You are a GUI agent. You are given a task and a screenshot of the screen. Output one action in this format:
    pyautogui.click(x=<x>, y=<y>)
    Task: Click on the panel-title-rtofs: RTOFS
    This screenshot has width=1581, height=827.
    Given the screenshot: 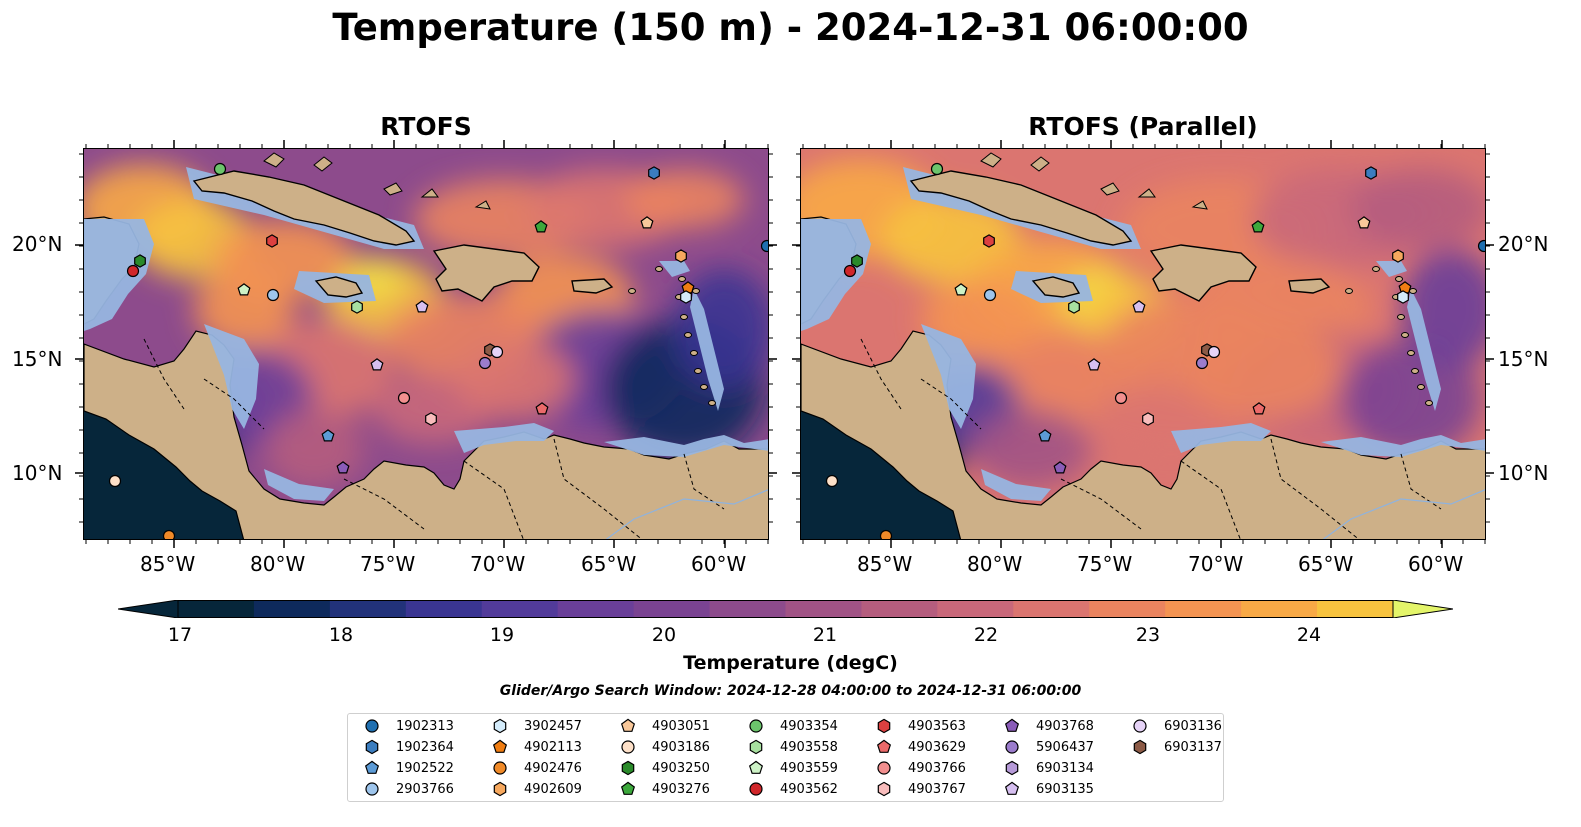 What is the action you would take?
    pyautogui.click(x=426, y=126)
    